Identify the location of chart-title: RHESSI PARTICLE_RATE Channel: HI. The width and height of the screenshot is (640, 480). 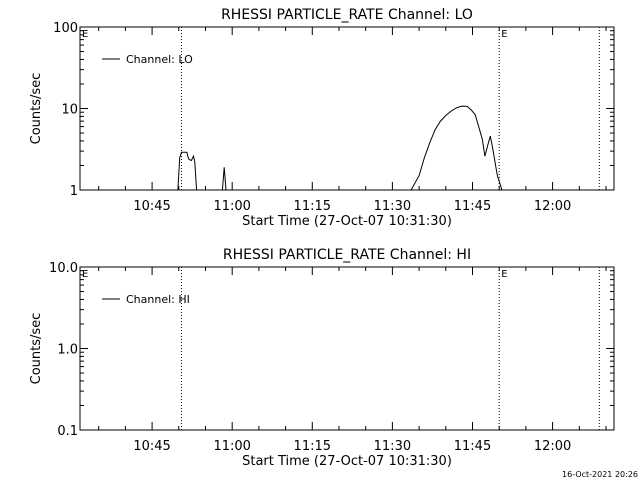
(347, 255).